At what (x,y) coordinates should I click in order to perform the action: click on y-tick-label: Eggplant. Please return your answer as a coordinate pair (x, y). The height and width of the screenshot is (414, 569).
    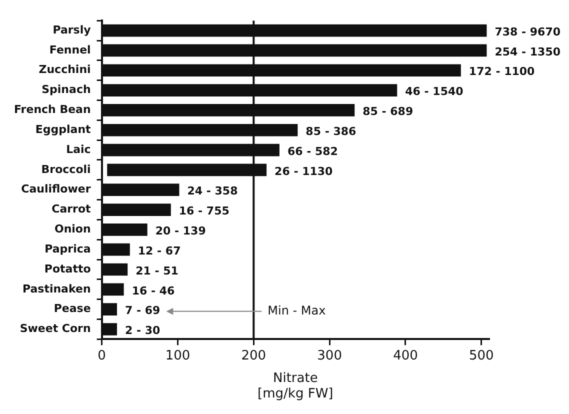
    Looking at the image, I should click on (63, 129).